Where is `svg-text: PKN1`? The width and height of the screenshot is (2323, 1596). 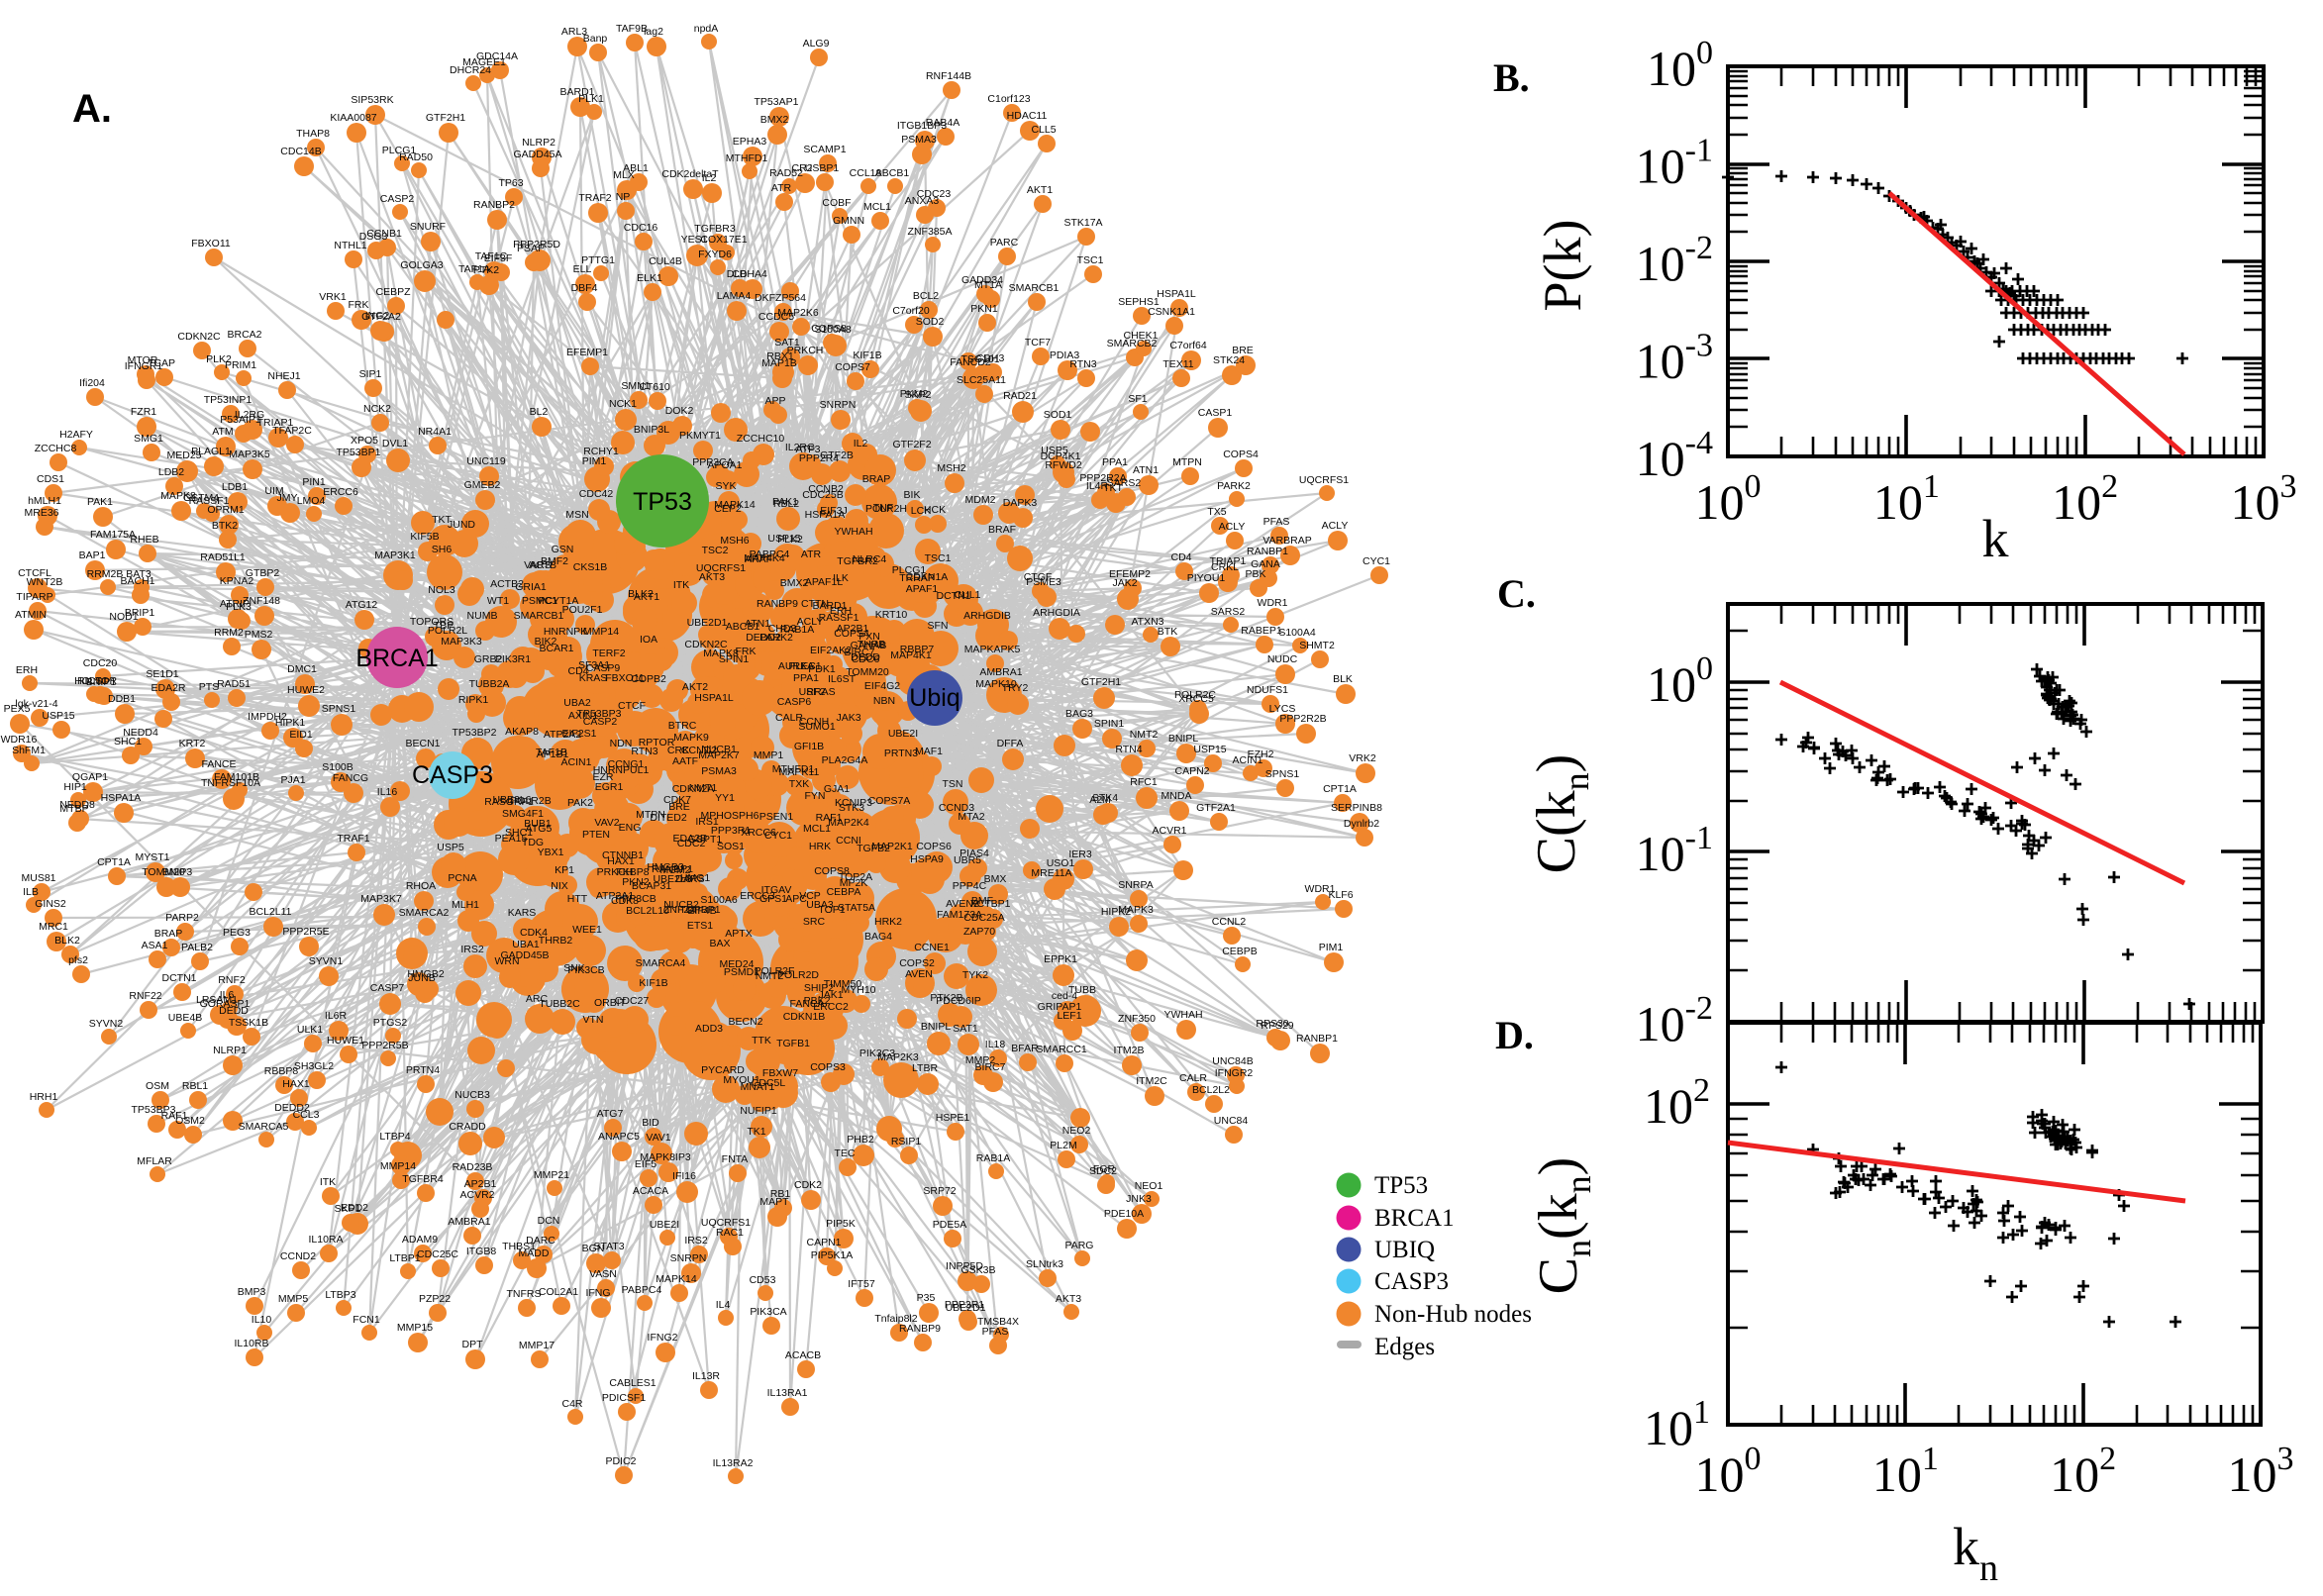 svg-text: PKN1 is located at coordinates (984, 309).